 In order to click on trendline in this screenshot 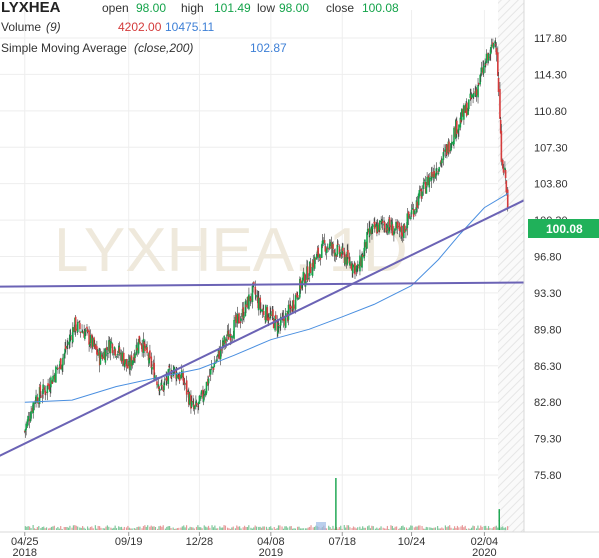, I will do `click(262, 284)`.